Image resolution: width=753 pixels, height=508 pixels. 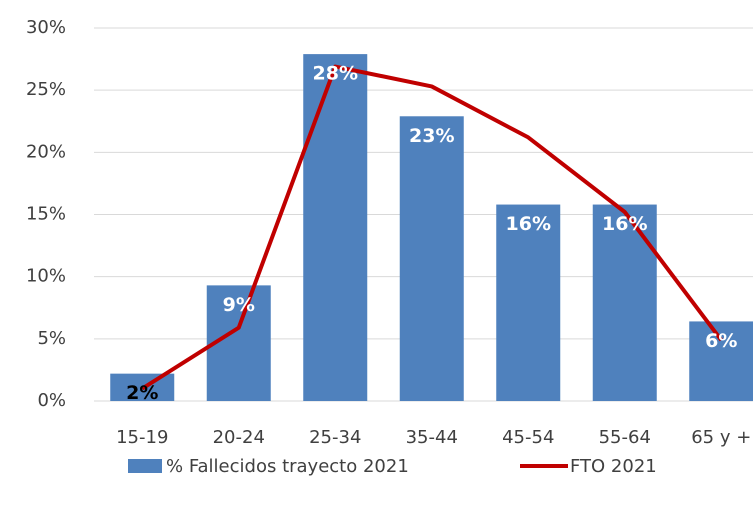 I want to click on data-label: 2%, so click(x=142, y=393).